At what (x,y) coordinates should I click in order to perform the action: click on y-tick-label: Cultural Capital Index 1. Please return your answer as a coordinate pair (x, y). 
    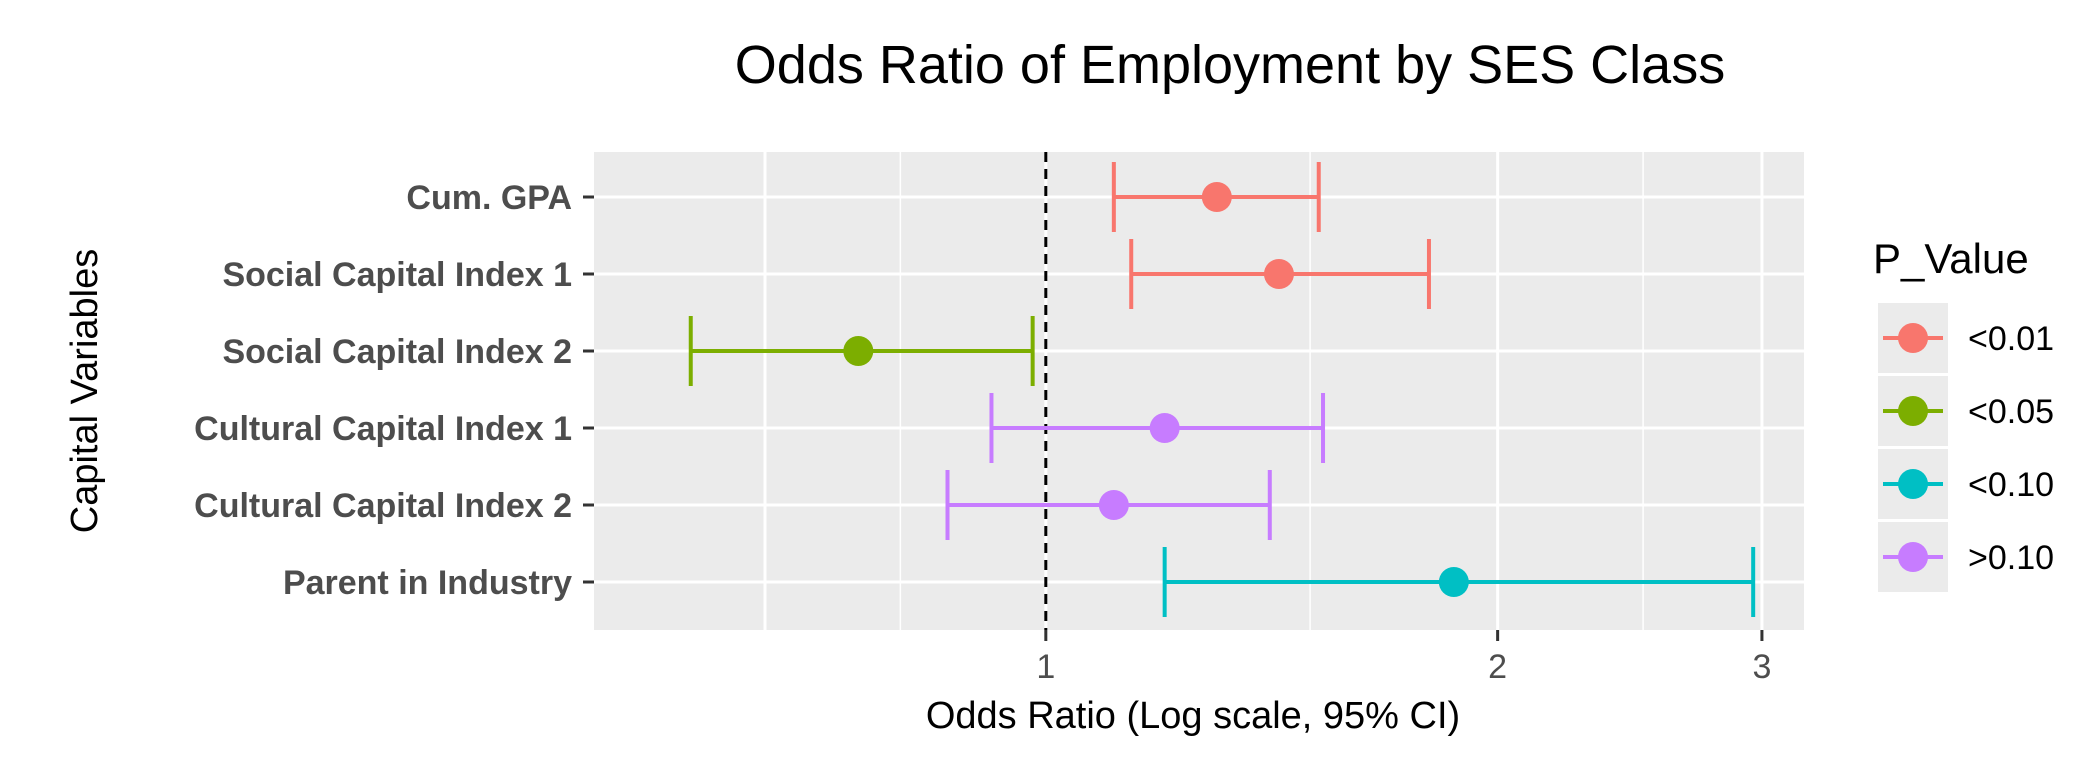
    Looking at the image, I should click on (383, 429).